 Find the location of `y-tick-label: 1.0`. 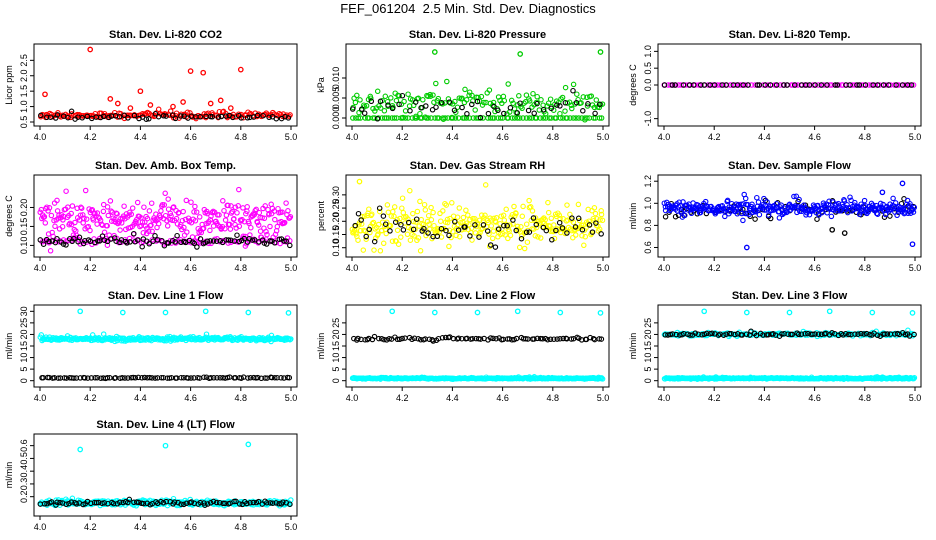

y-tick-label: 1.0 is located at coordinates (648, 51).